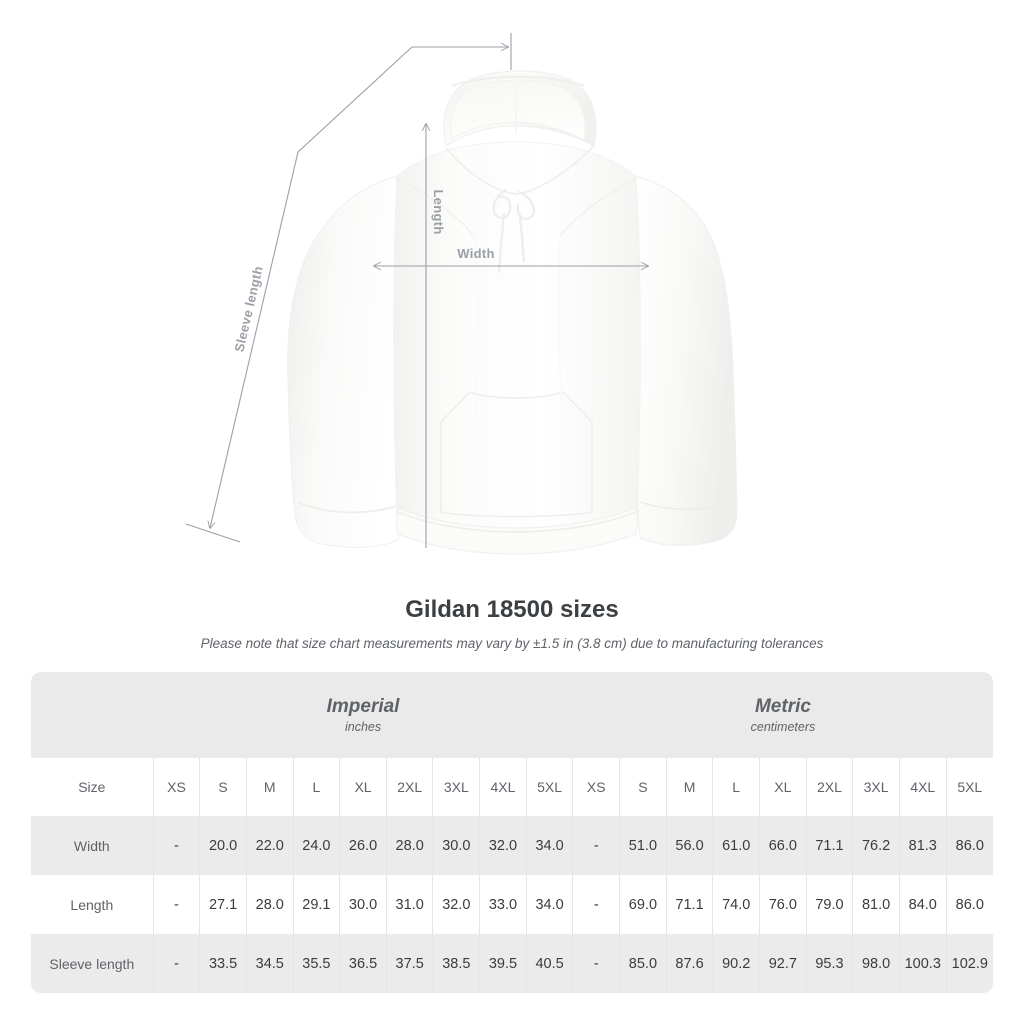  I want to click on cell-width-imperial-m: 22.0, so click(269, 845).